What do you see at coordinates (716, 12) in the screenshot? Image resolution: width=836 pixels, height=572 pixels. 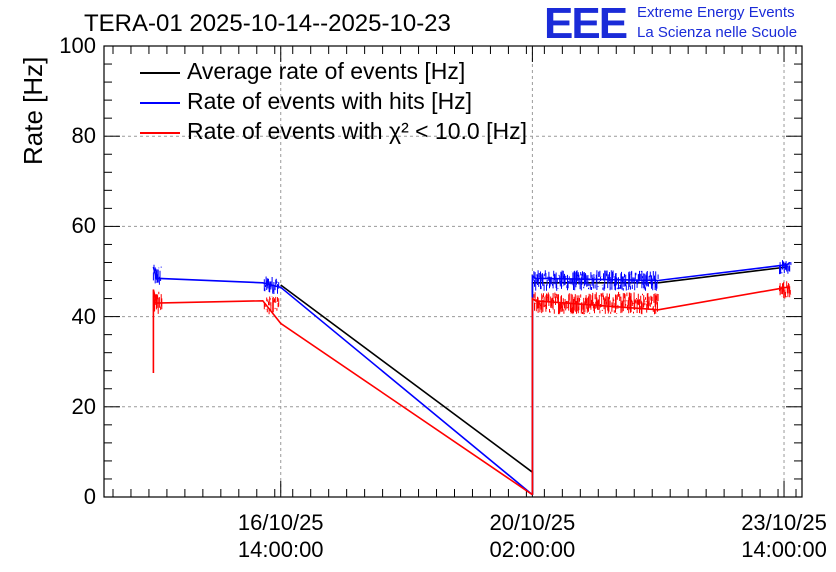 I see `logo-line-1: Extreme Energy Events` at bounding box center [716, 12].